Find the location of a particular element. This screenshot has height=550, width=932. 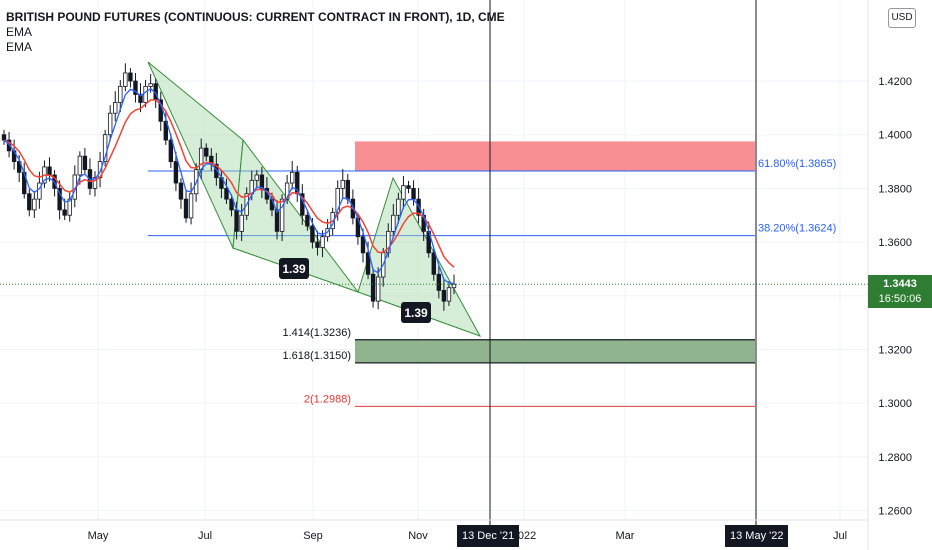

fib-label: 1.618(1.3150) is located at coordinates (317, 356).